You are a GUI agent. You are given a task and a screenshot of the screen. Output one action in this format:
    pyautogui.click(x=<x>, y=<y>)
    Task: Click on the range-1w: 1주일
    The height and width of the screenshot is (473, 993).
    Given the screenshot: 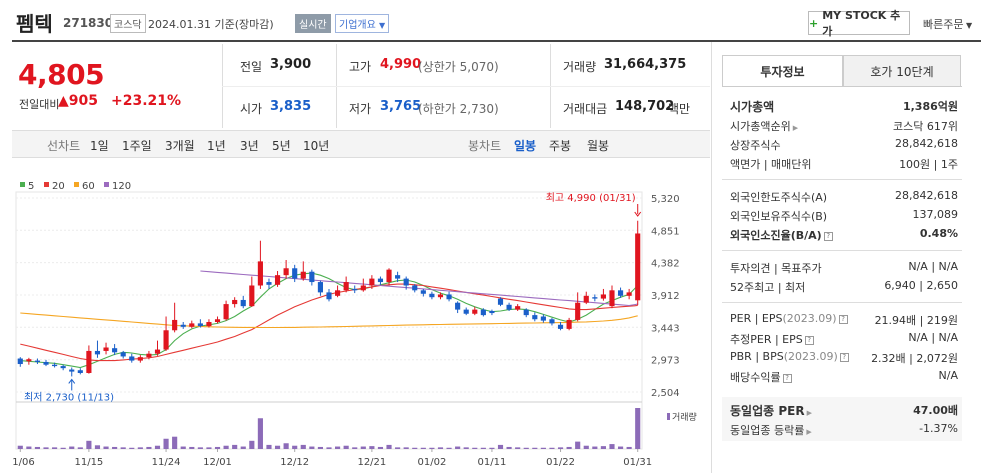 What is the action you would take?
    pyautogui.click(x=137, y=146)
    